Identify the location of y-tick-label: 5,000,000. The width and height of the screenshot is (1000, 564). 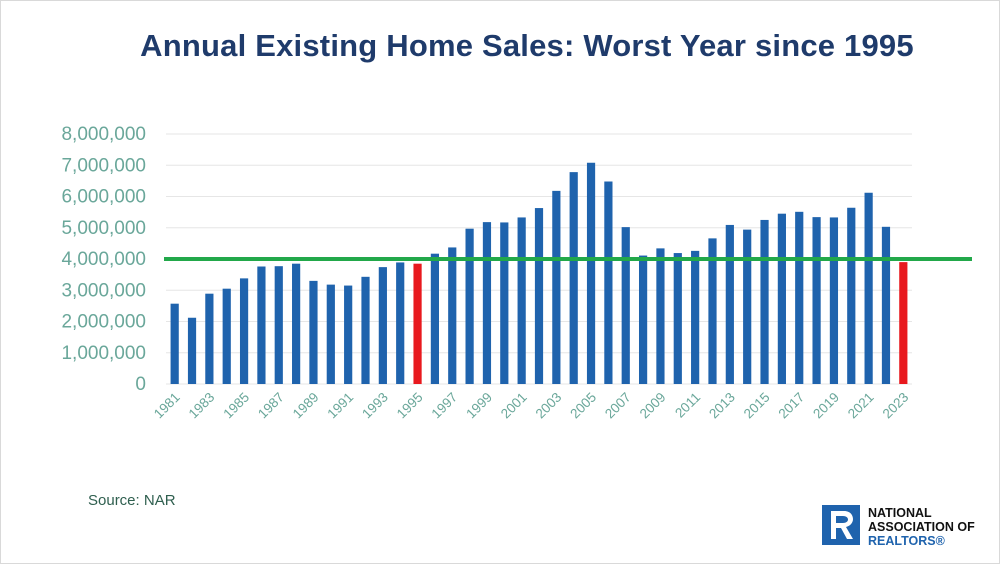
(103, 228).